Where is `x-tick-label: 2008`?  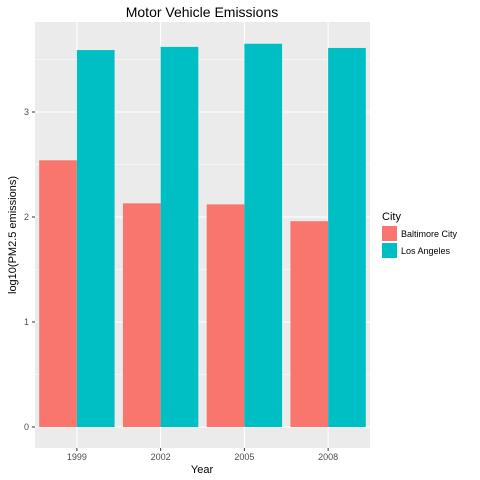 x-tick-label: 2008 is located at coordinates (328, 457).